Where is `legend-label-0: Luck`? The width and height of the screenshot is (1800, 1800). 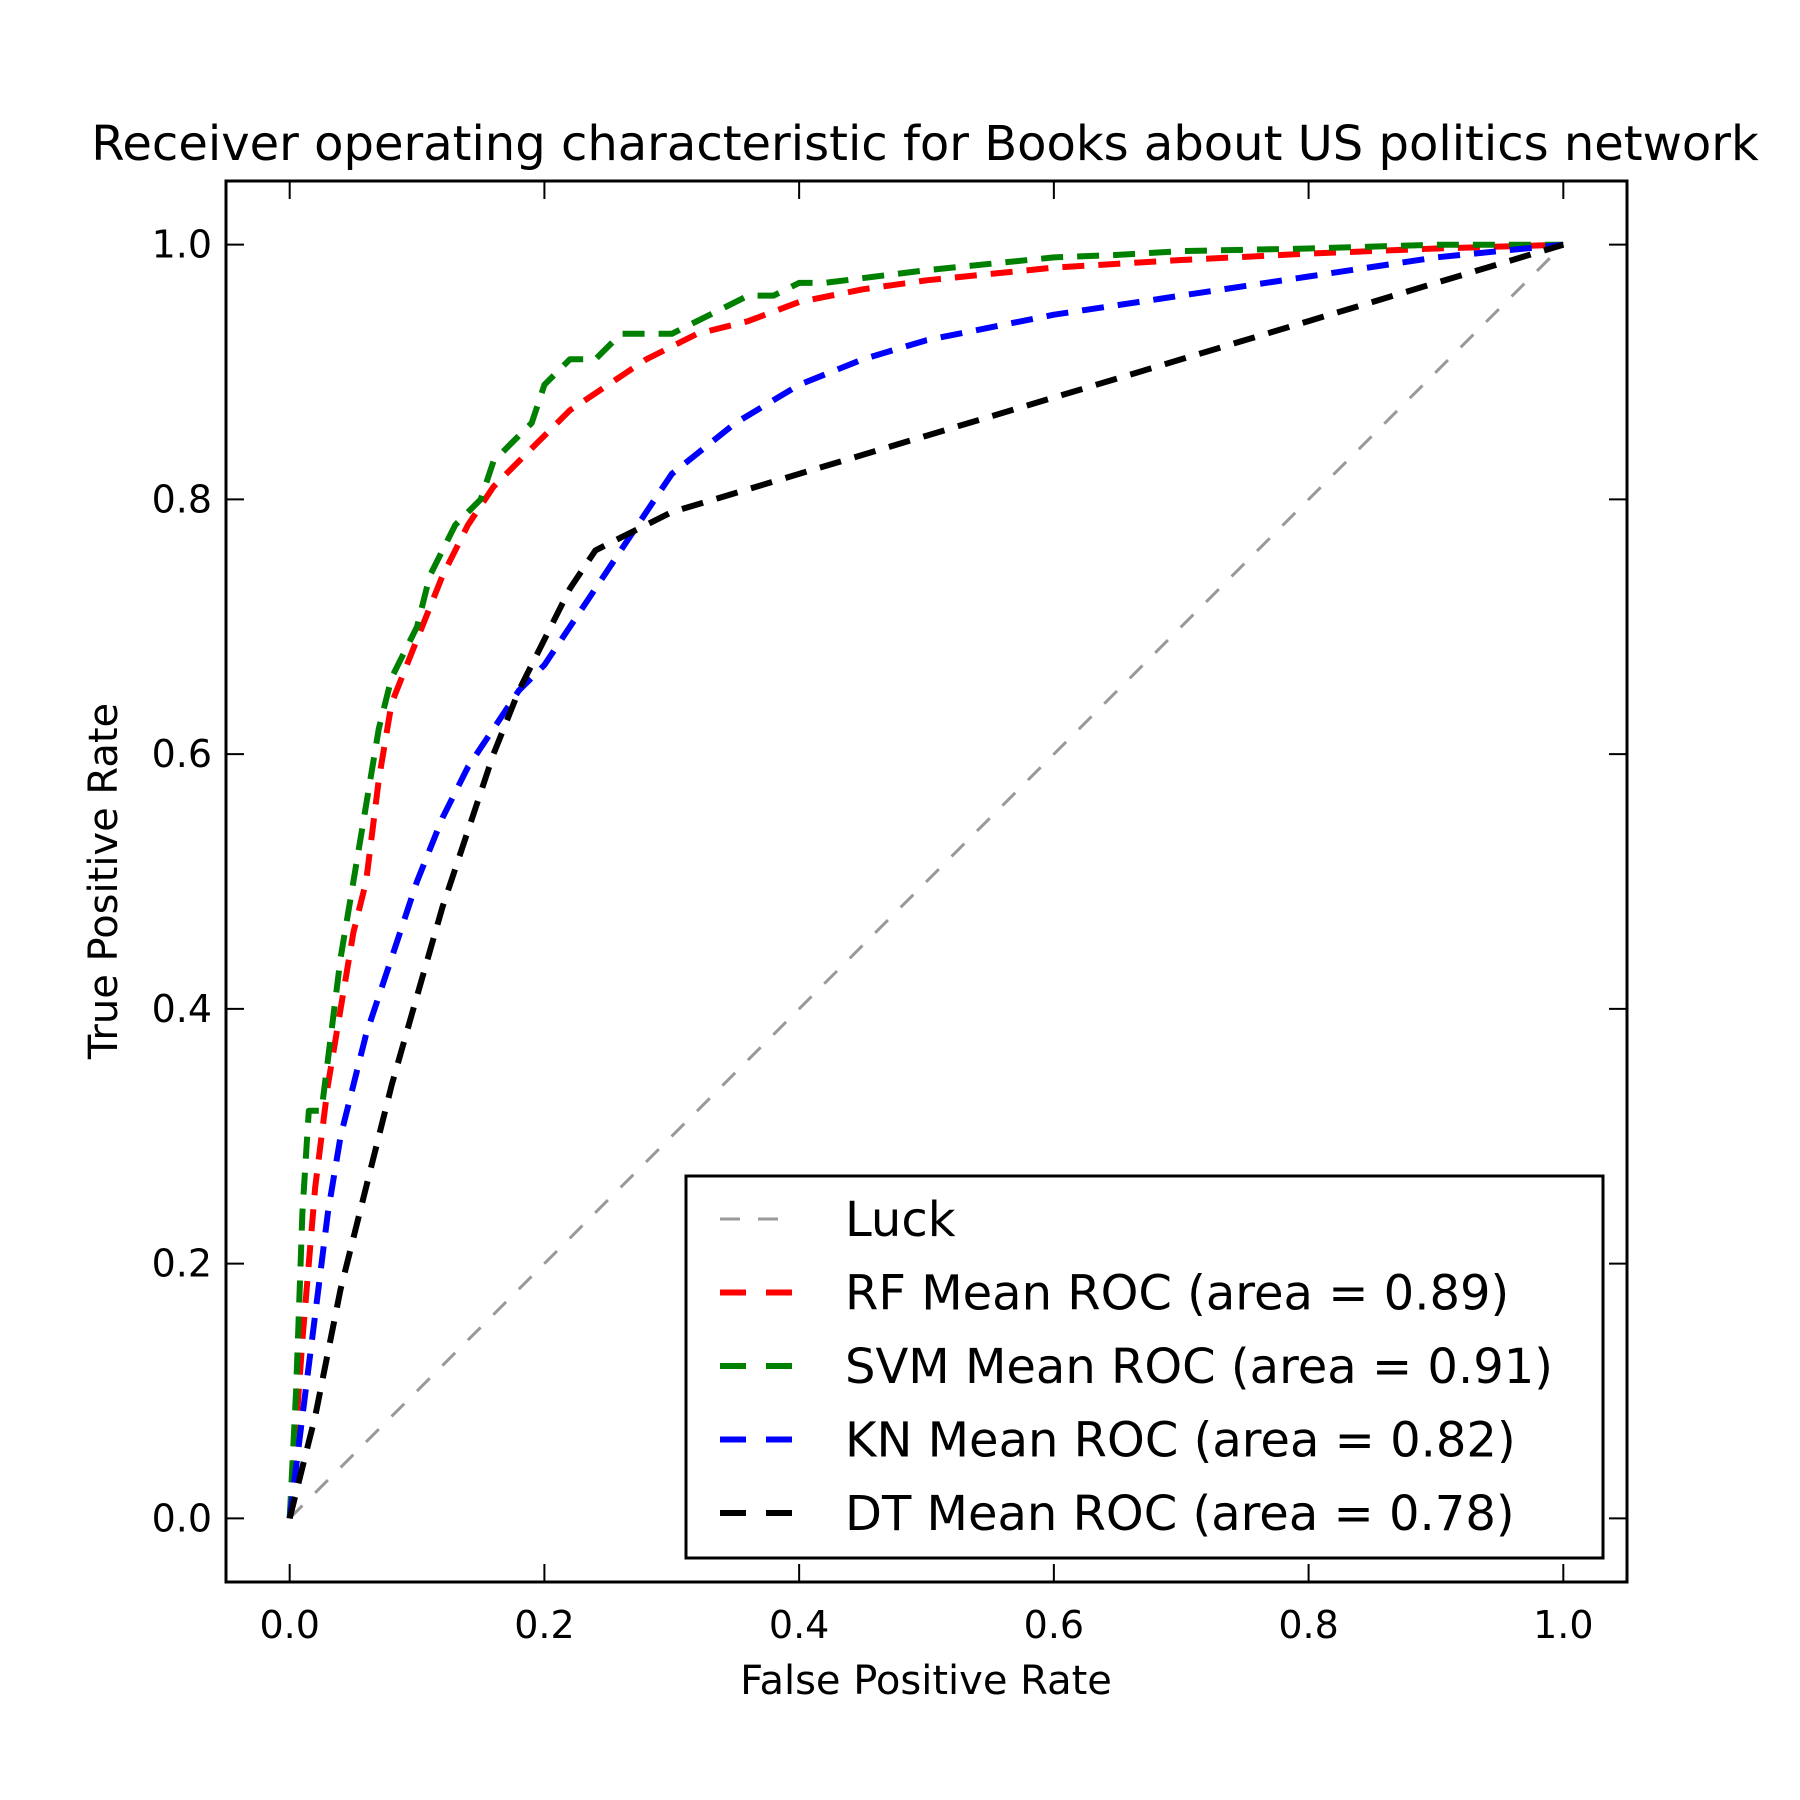 legend-label-0: Luck is located at coordinates (900, 1220).